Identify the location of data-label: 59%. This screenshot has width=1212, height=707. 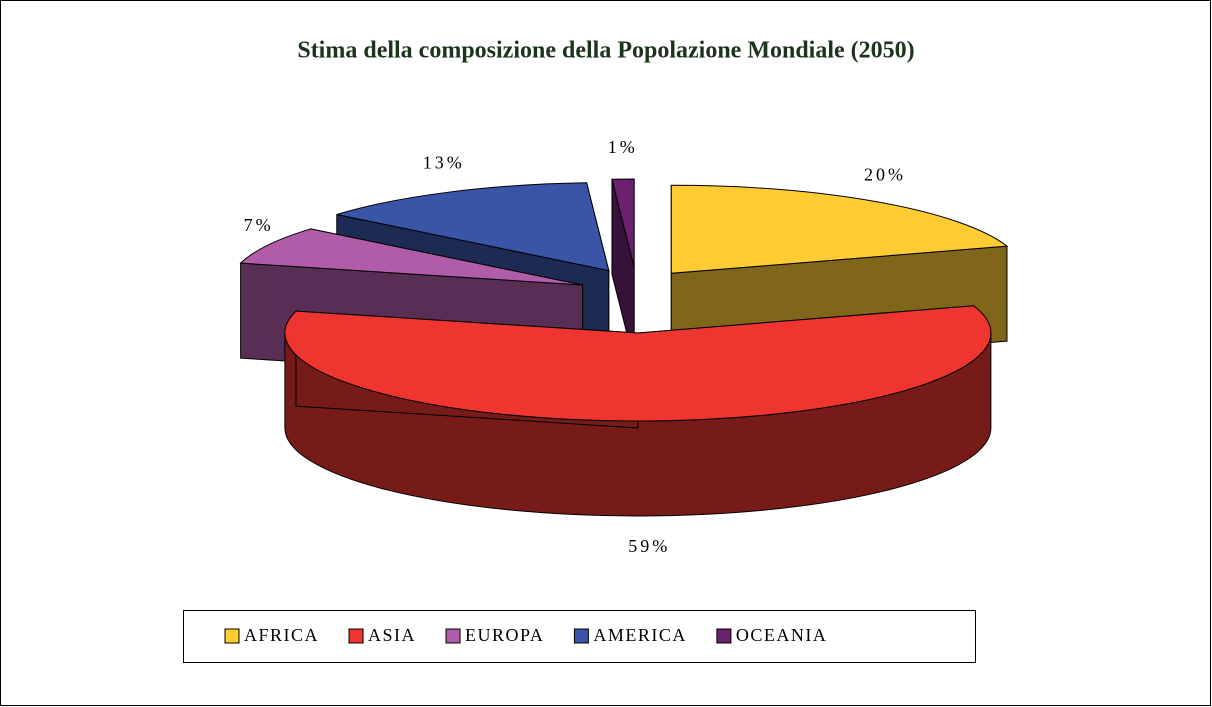
(649, 546).